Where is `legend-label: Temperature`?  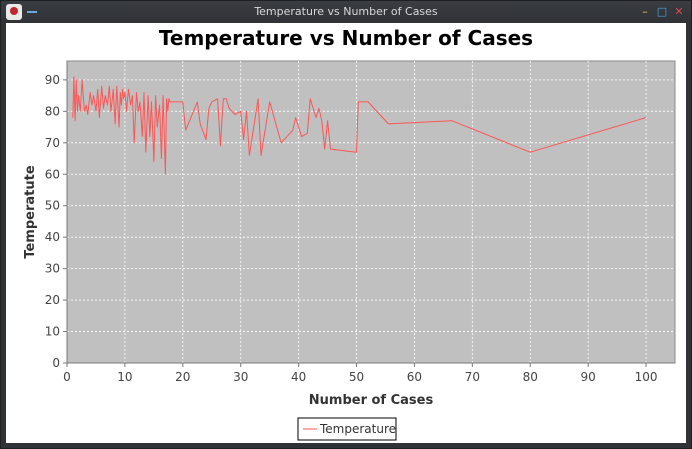 legend-label: Temperature is located at coordinates (357, 429).